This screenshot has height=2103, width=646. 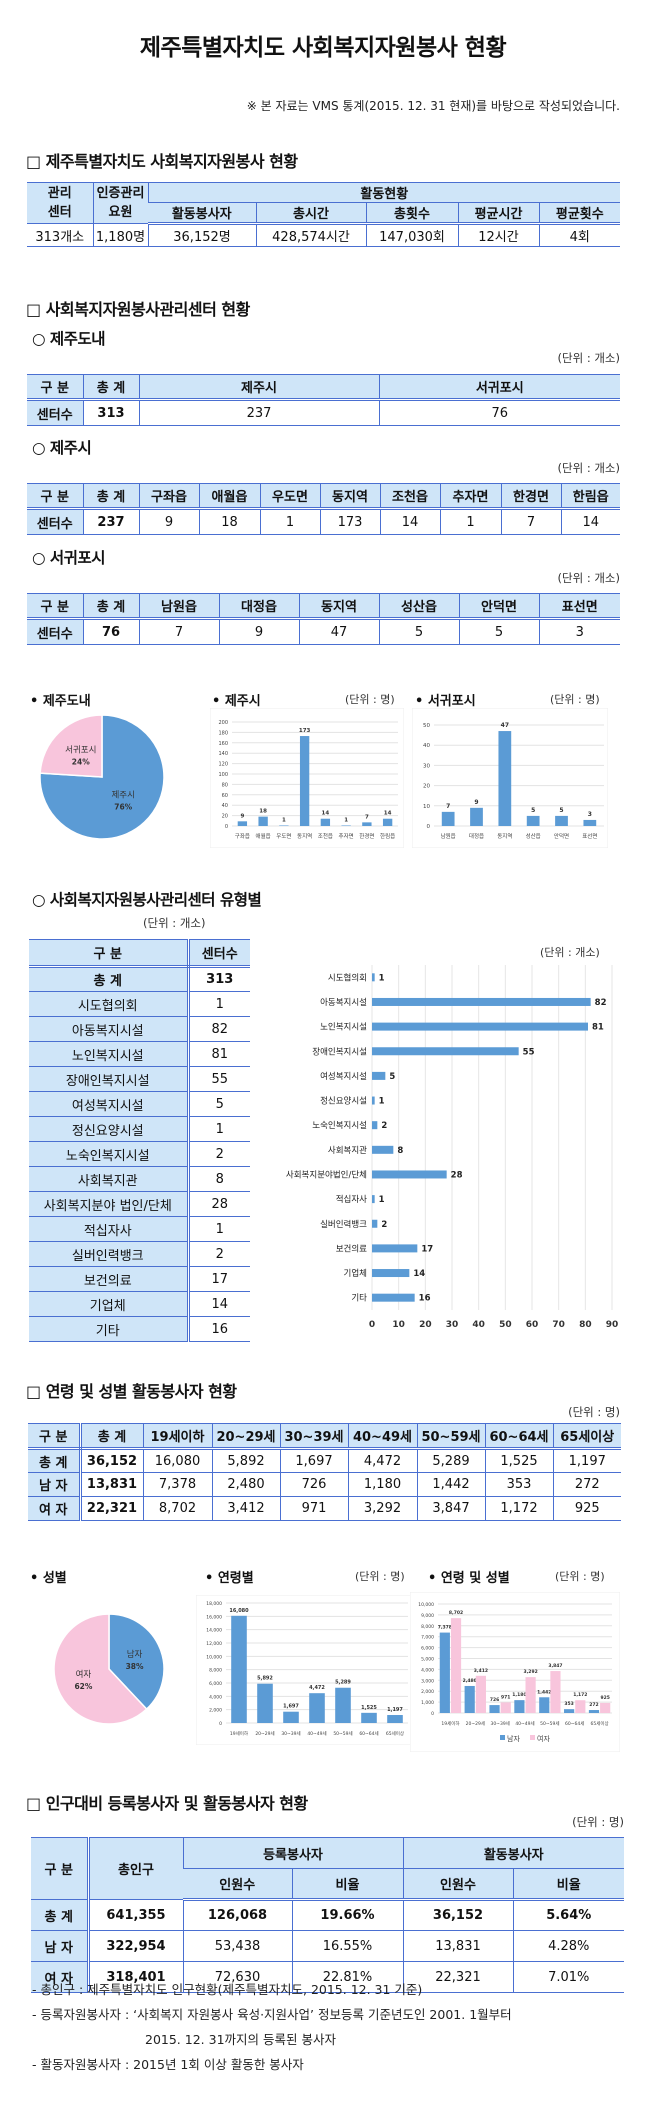 What do you see at coordinates (110, 521) in the screenshot?
I see `cell: 237` at bounding box center [110, 521].